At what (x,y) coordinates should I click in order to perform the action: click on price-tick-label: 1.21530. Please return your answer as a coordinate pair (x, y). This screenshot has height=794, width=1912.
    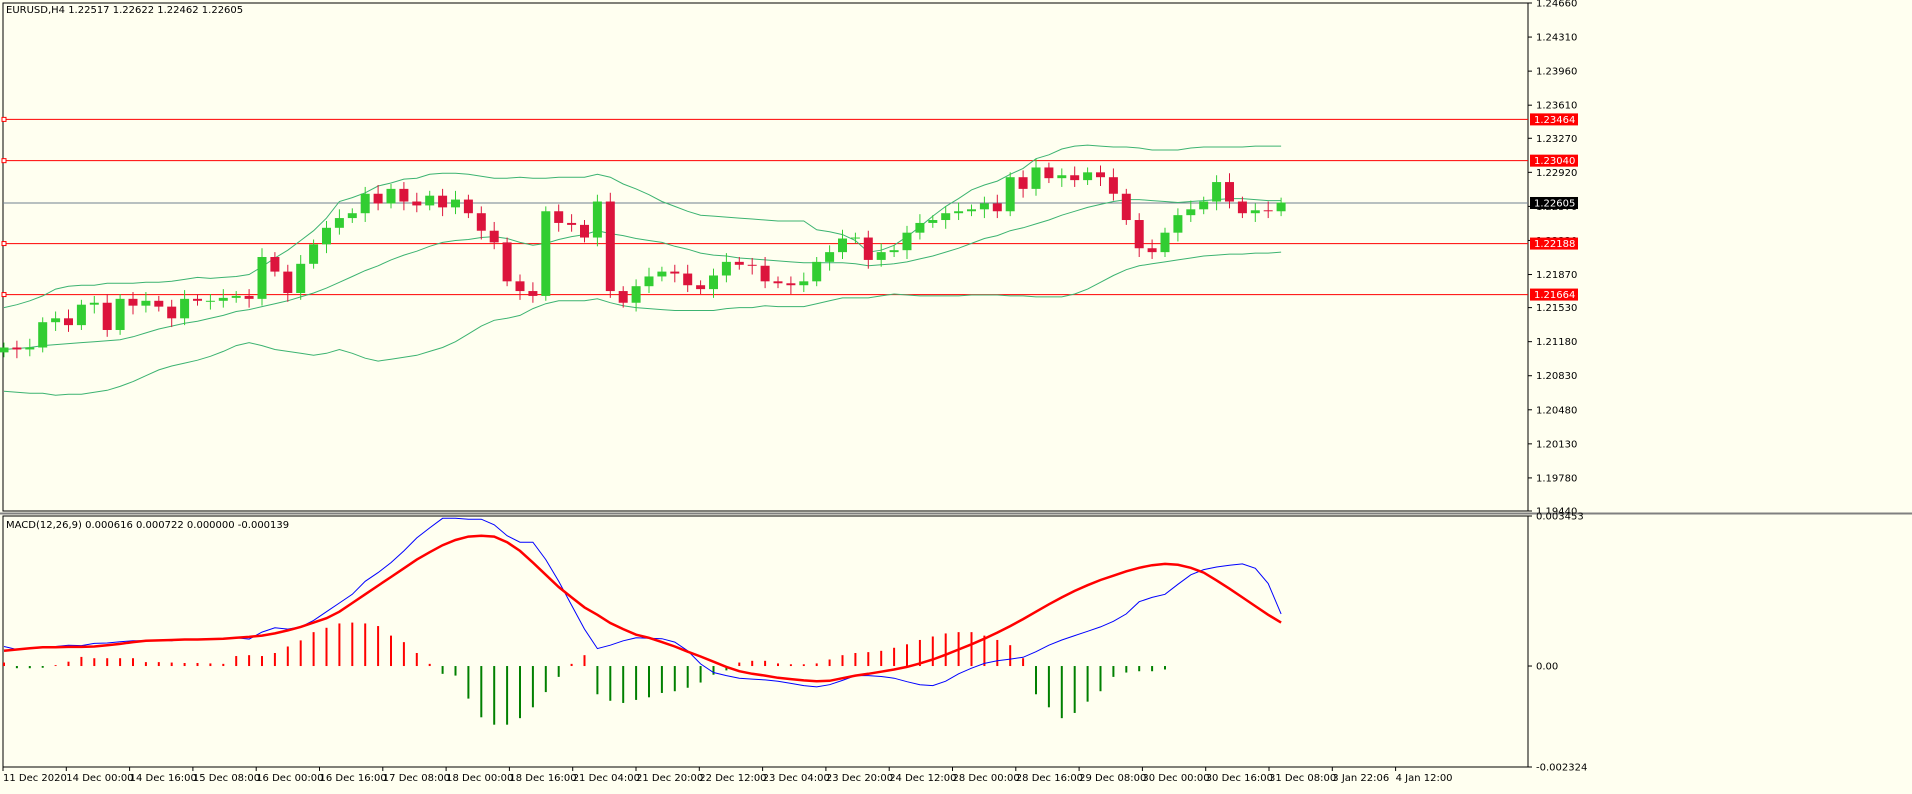
    Looking at the image, I should click on (1556, 308).